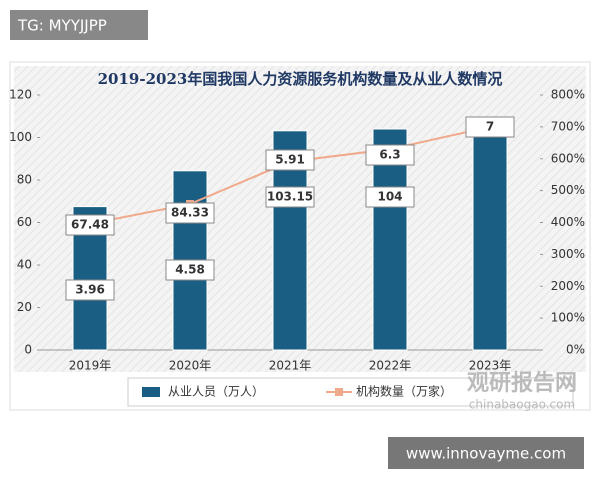 The width and height of the screenshot is (600, 484). What do you see at coordinates (28, 350) in the screenshot?
I see `y-tick-label: 0` at bounding box center [28, 350].